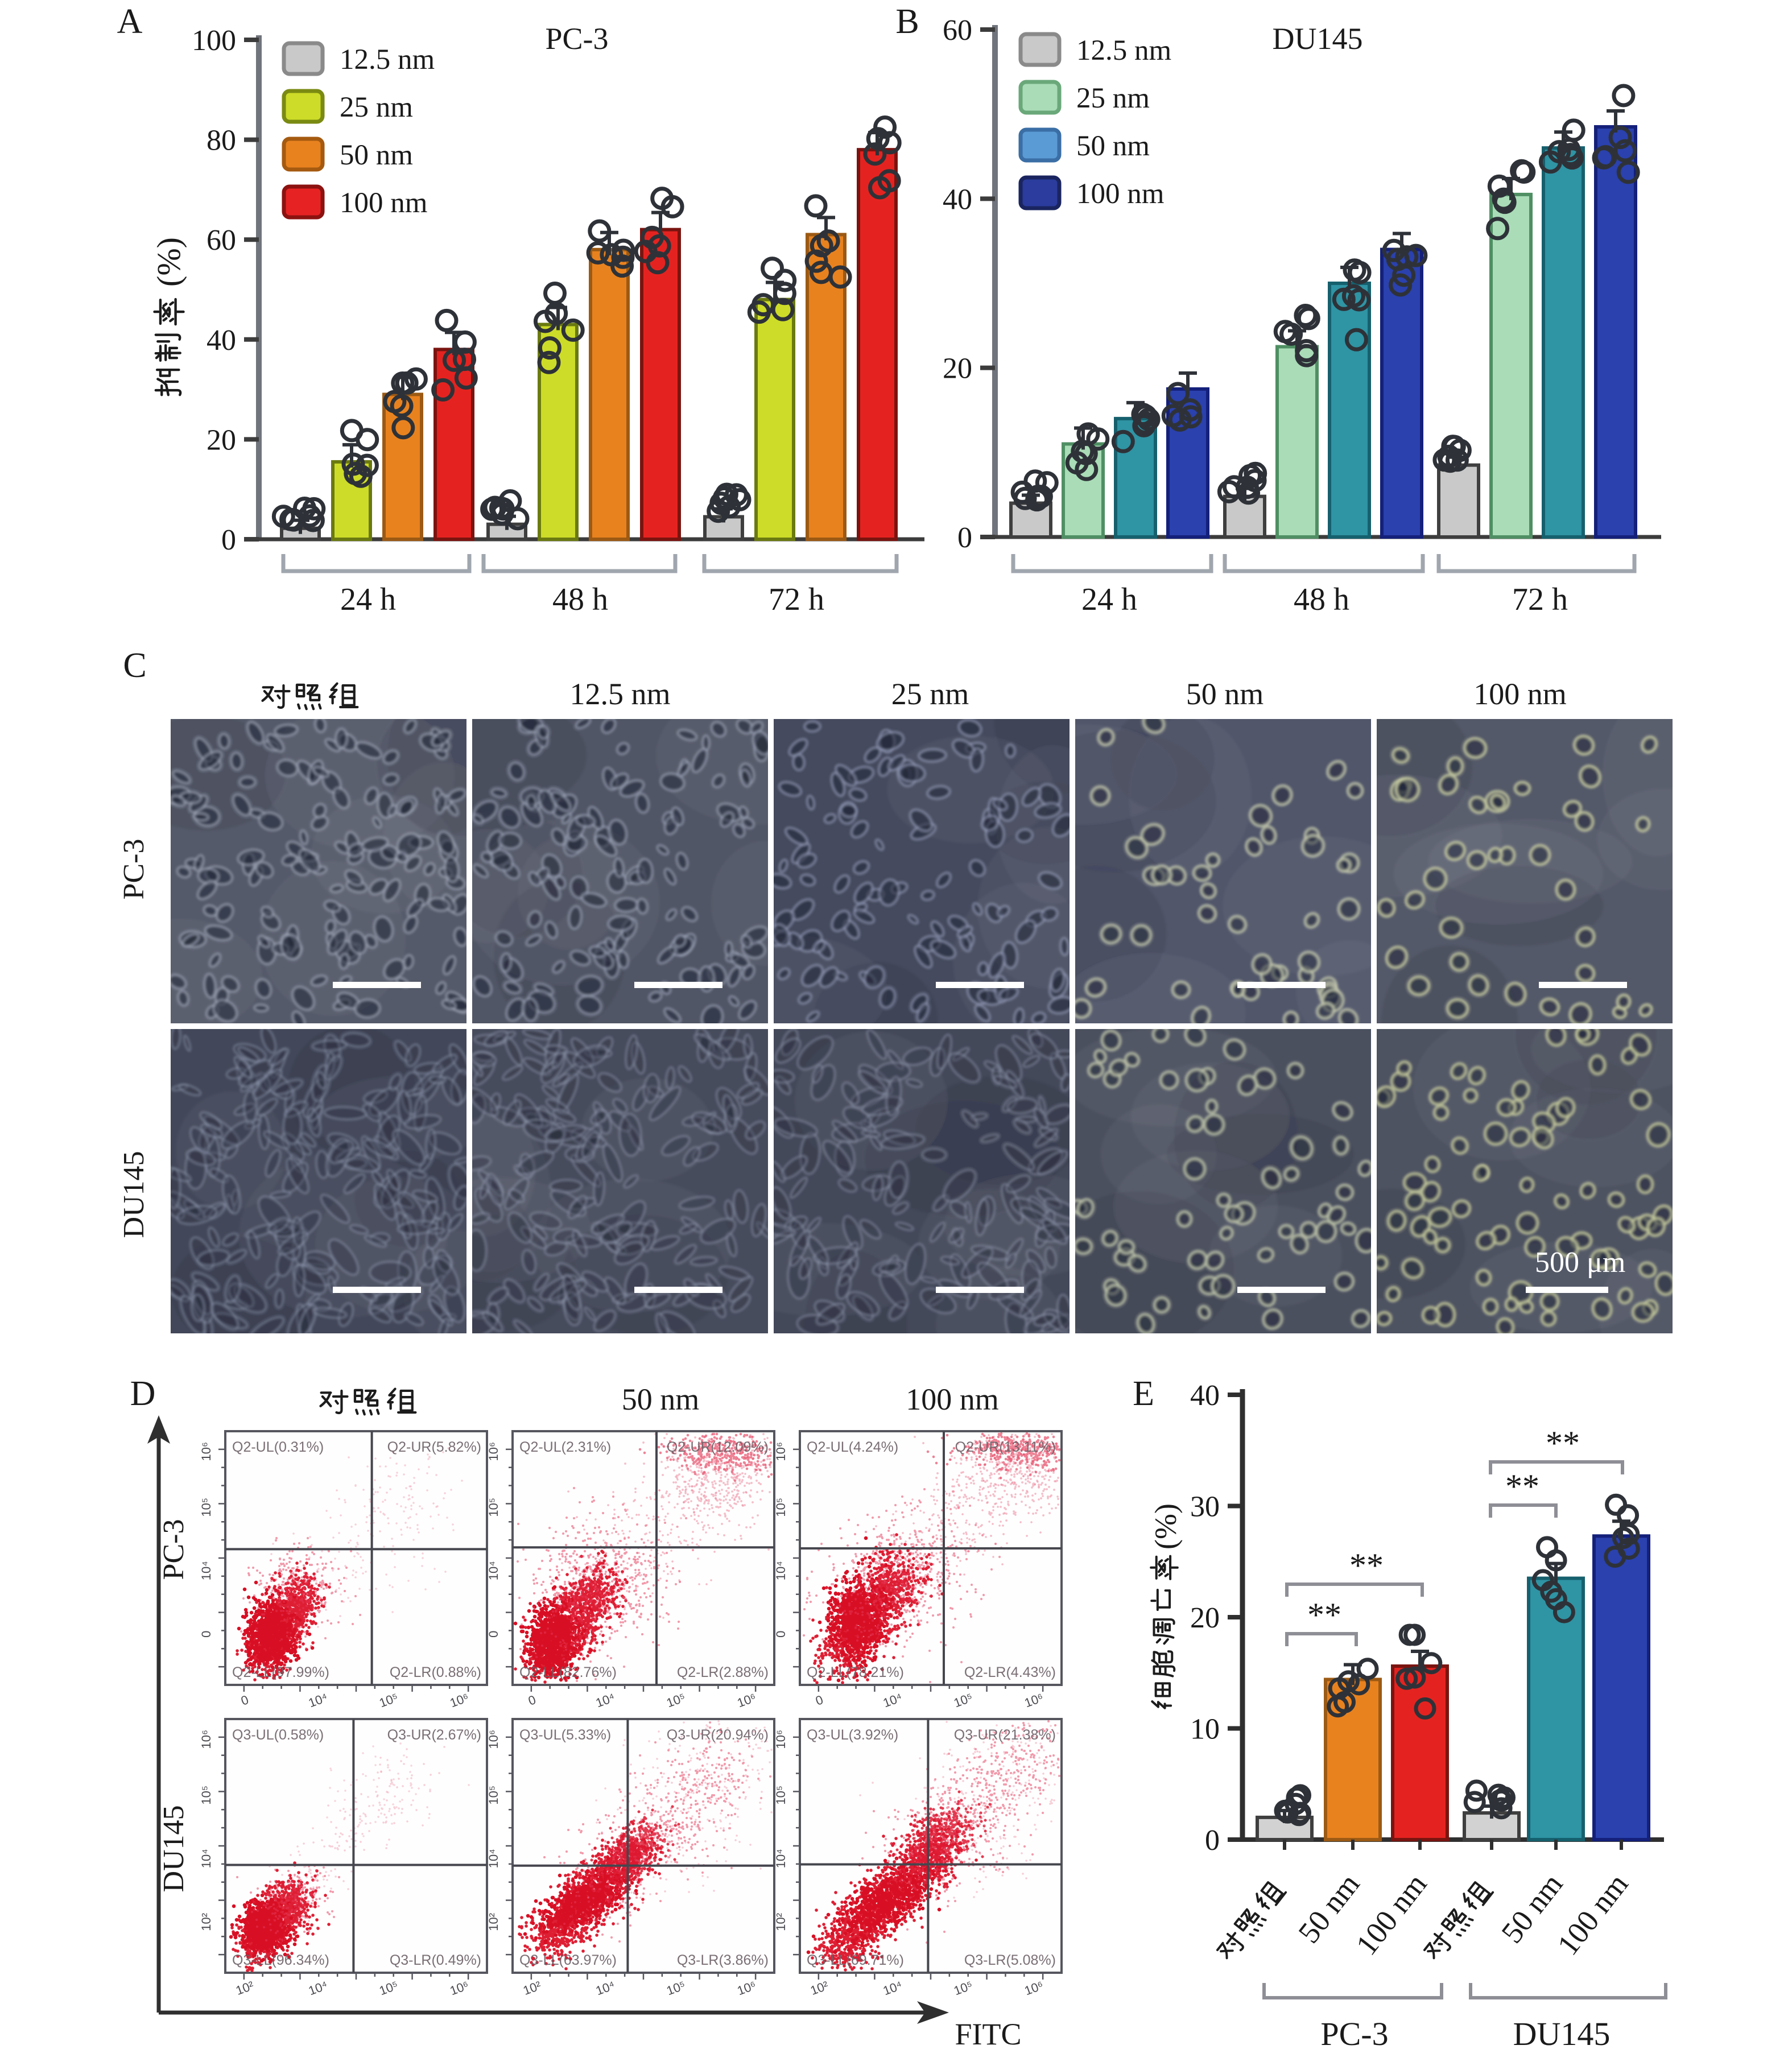 This screenshot has height=2070, width=1792. I want to click on svg-text: Q3-UL(0.58%), so click(278, 1735).